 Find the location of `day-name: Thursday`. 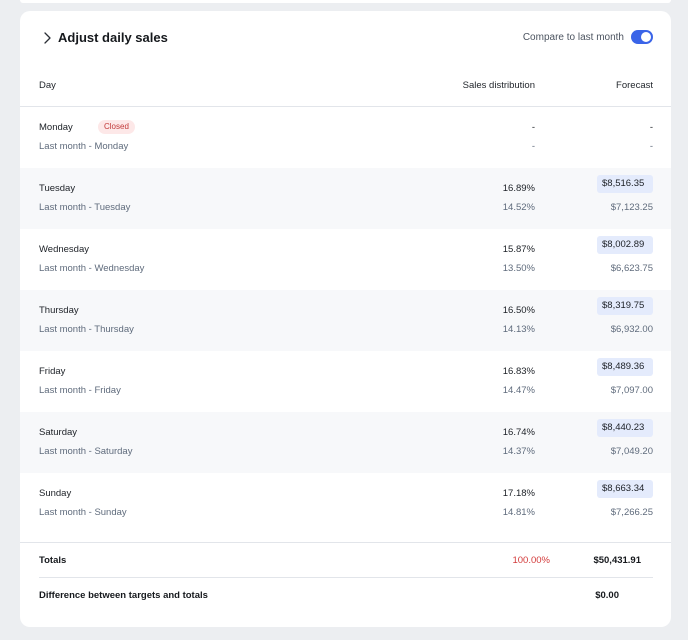

day-name: Thursday is located at coordinates (59, 310).